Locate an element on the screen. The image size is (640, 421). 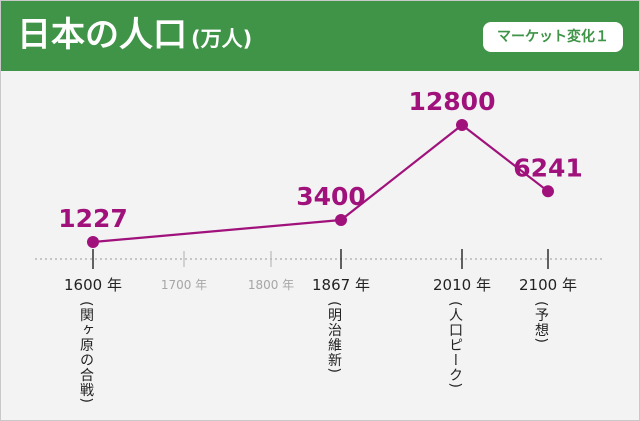
chart-title: 日本の人口 (万人) is located at coordinates (134, 37).